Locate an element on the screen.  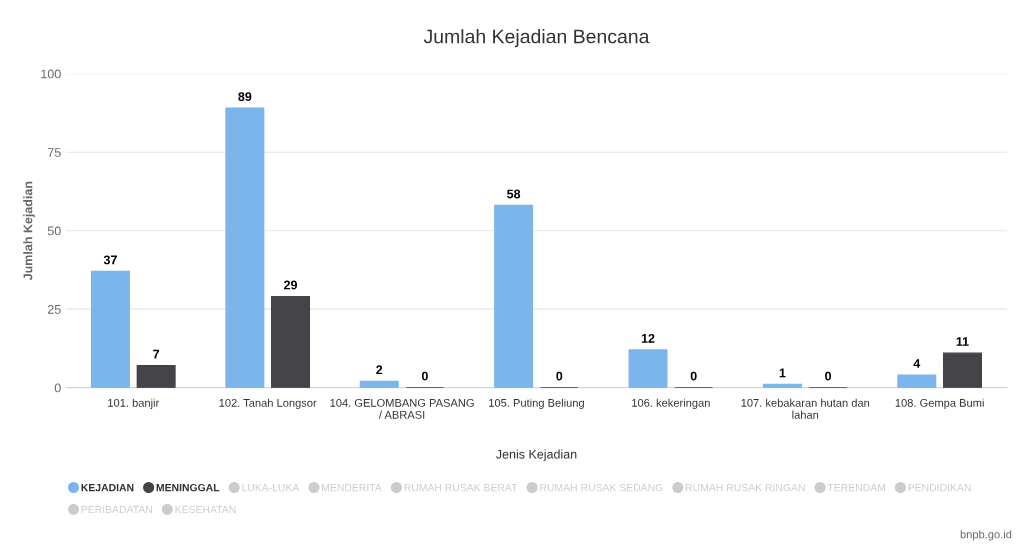
data-label: 89 is located at coordinates (245, 97).